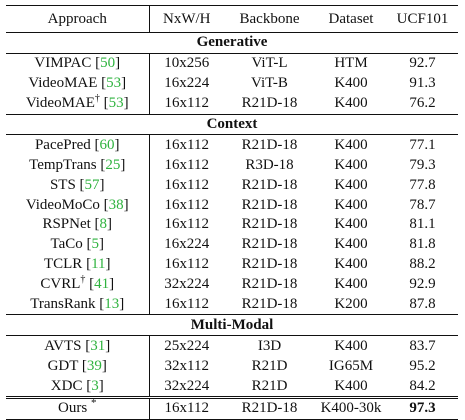 This screenshot has height=420, width=465. Describe the element at coordinates (422, 83) in the screenshot. I see `ucf101-cell: 91.3` at that location.